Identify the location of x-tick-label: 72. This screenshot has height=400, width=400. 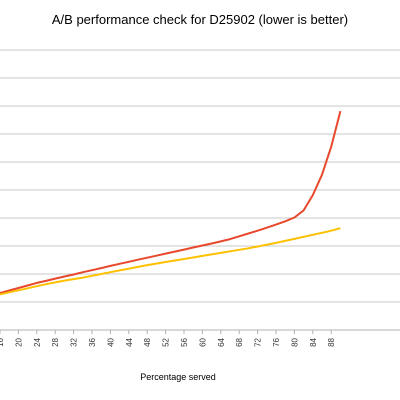
(258, 341).